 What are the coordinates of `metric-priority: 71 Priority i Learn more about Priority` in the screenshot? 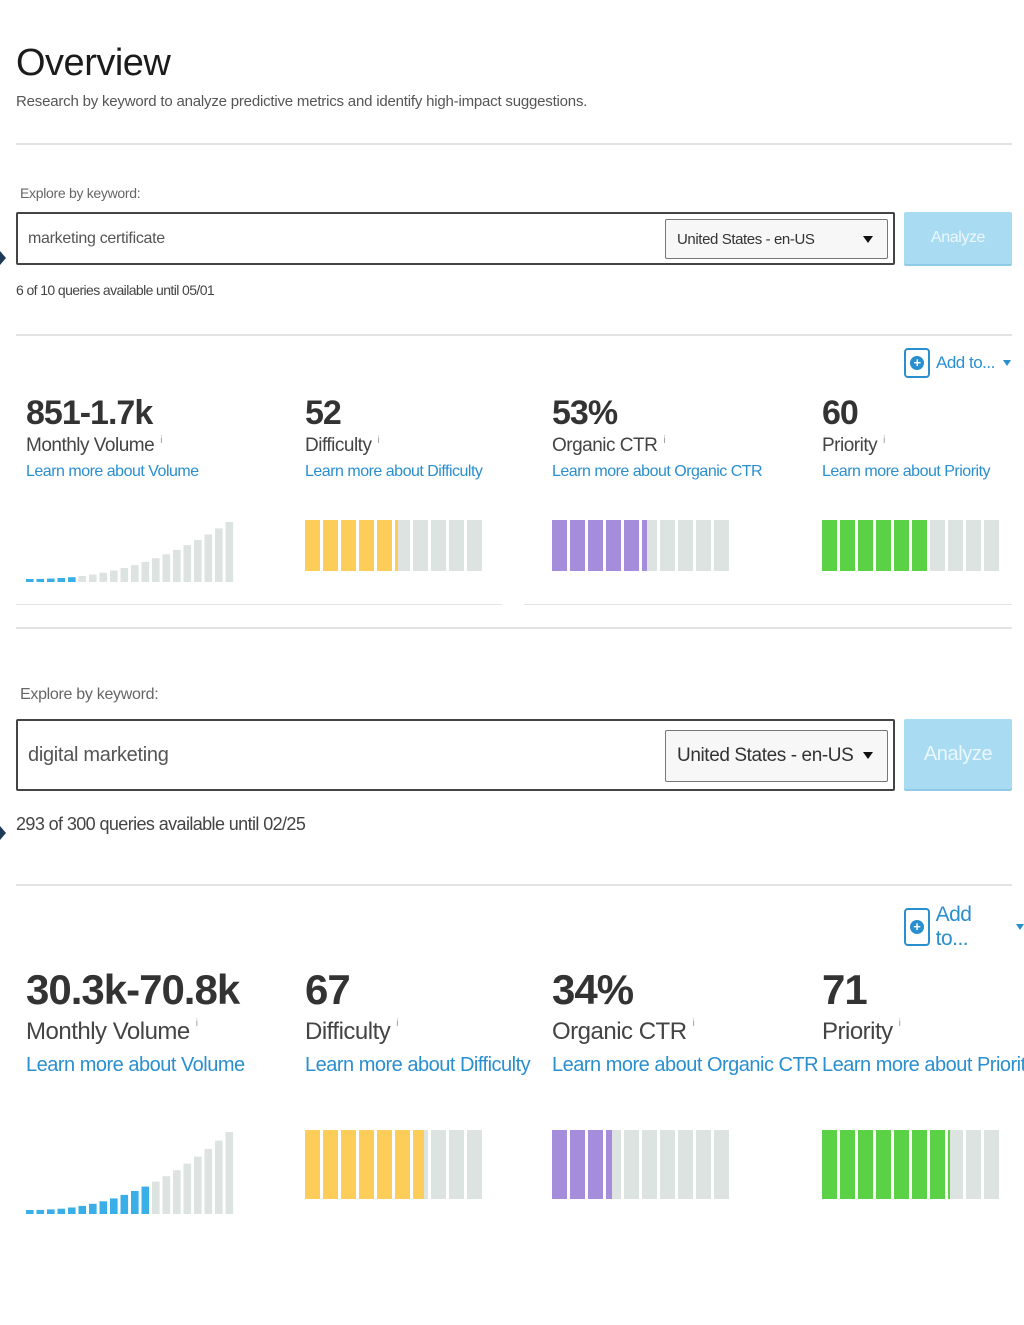 It's located at (923, 1021).